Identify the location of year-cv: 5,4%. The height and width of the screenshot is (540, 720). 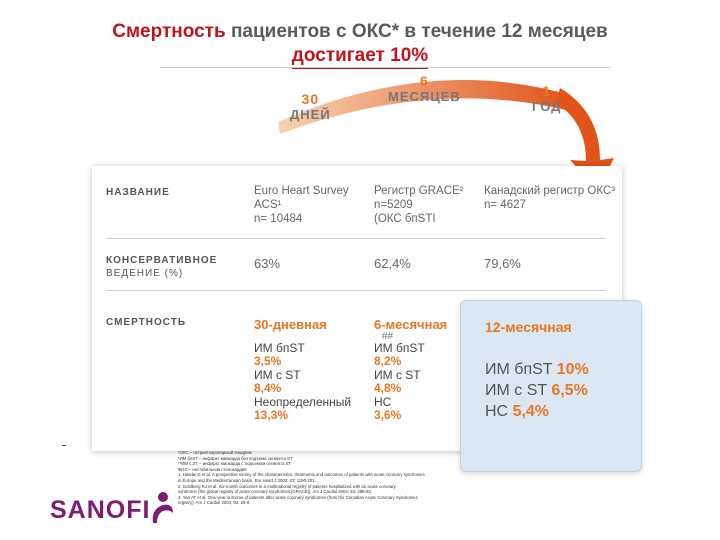
(531, 411).